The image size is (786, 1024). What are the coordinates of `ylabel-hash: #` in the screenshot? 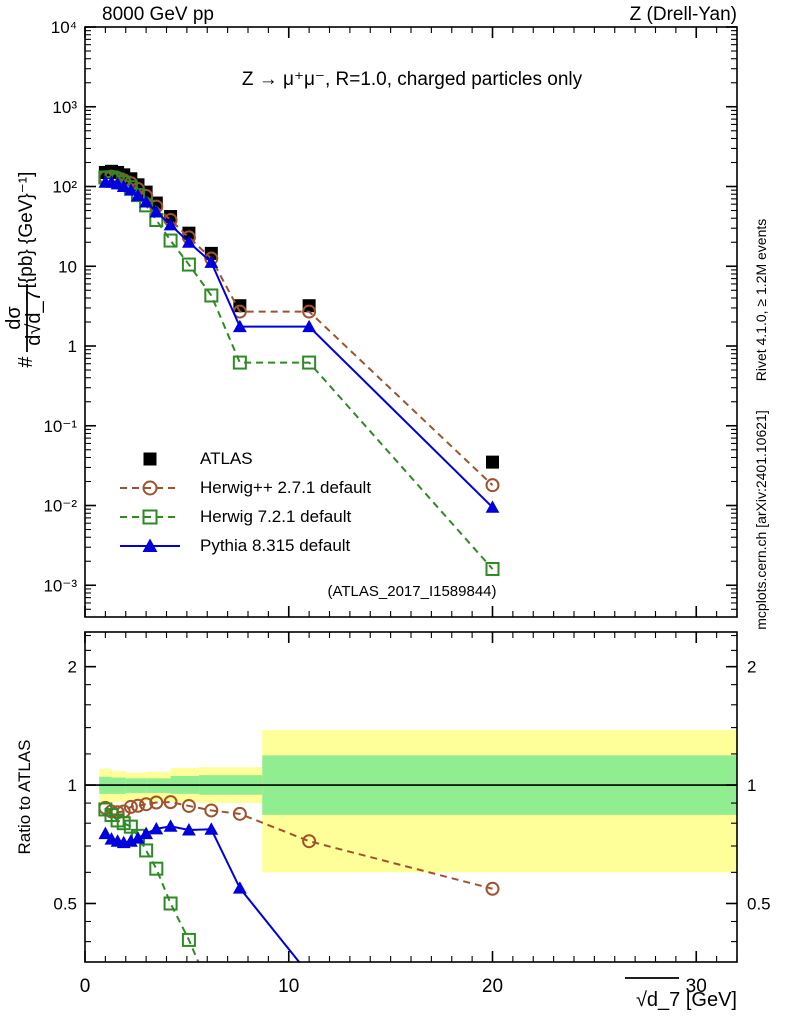 It's located at (26, 362).